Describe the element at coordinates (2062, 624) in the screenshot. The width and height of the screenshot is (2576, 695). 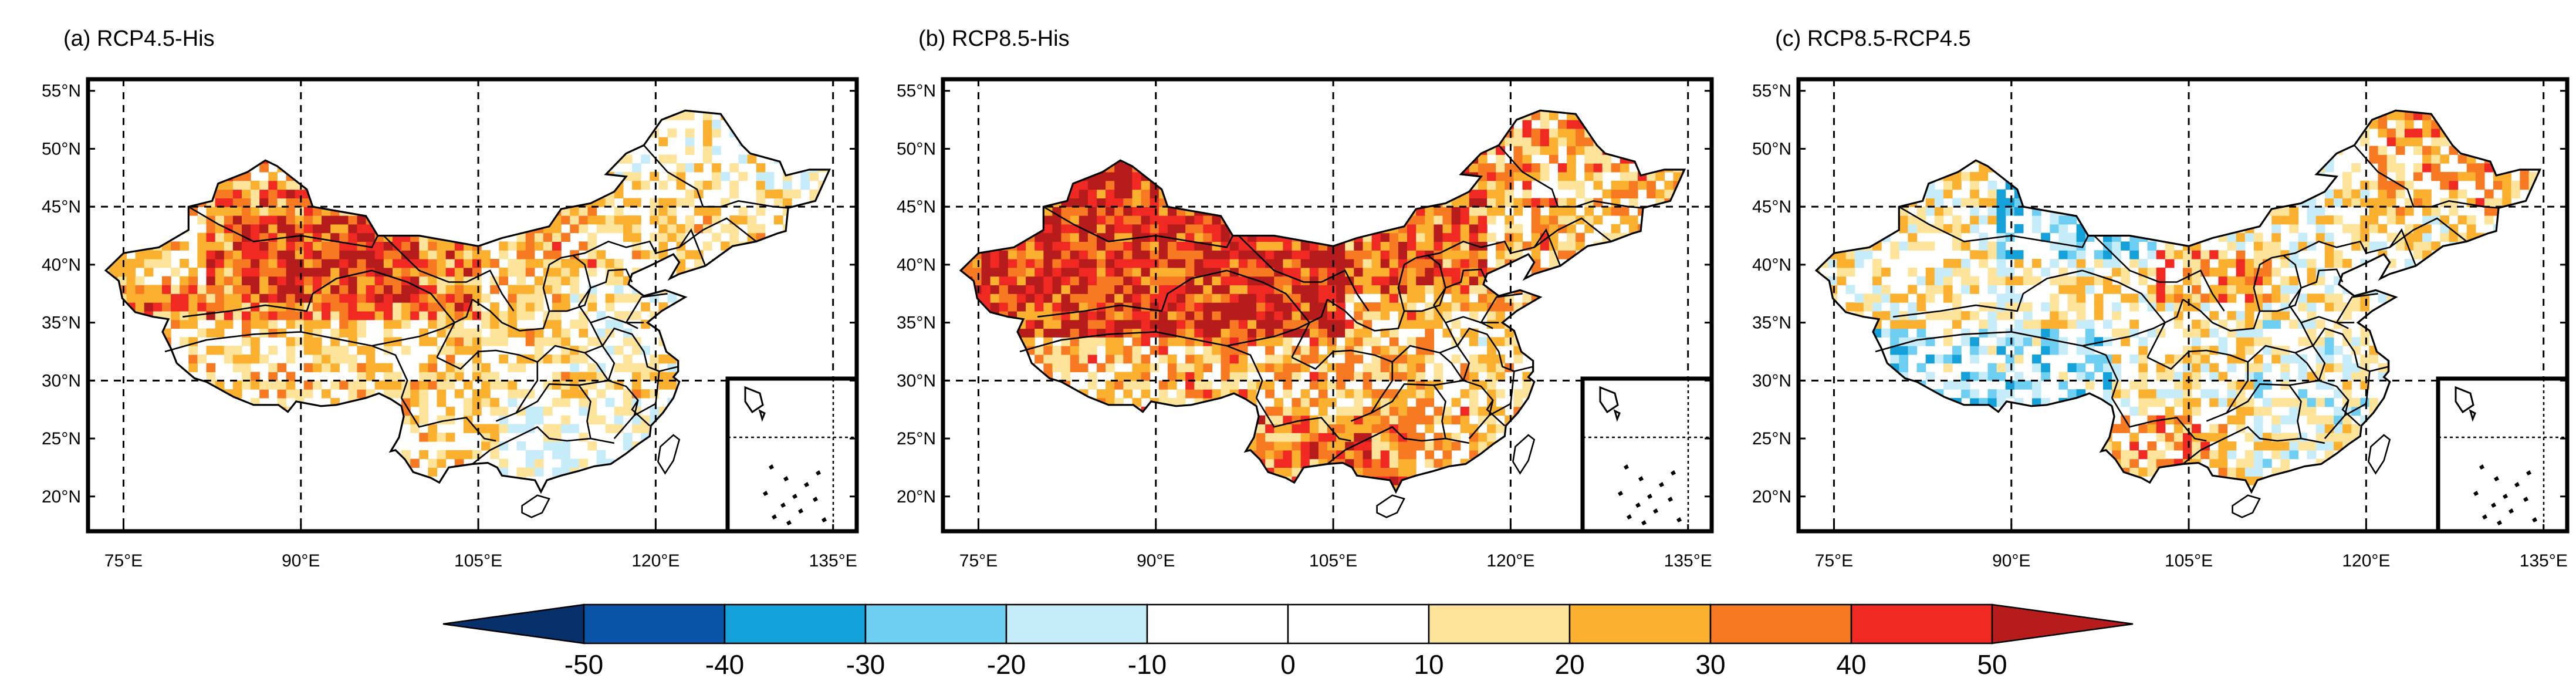
I see `colorbar-arrow-high` at that location.